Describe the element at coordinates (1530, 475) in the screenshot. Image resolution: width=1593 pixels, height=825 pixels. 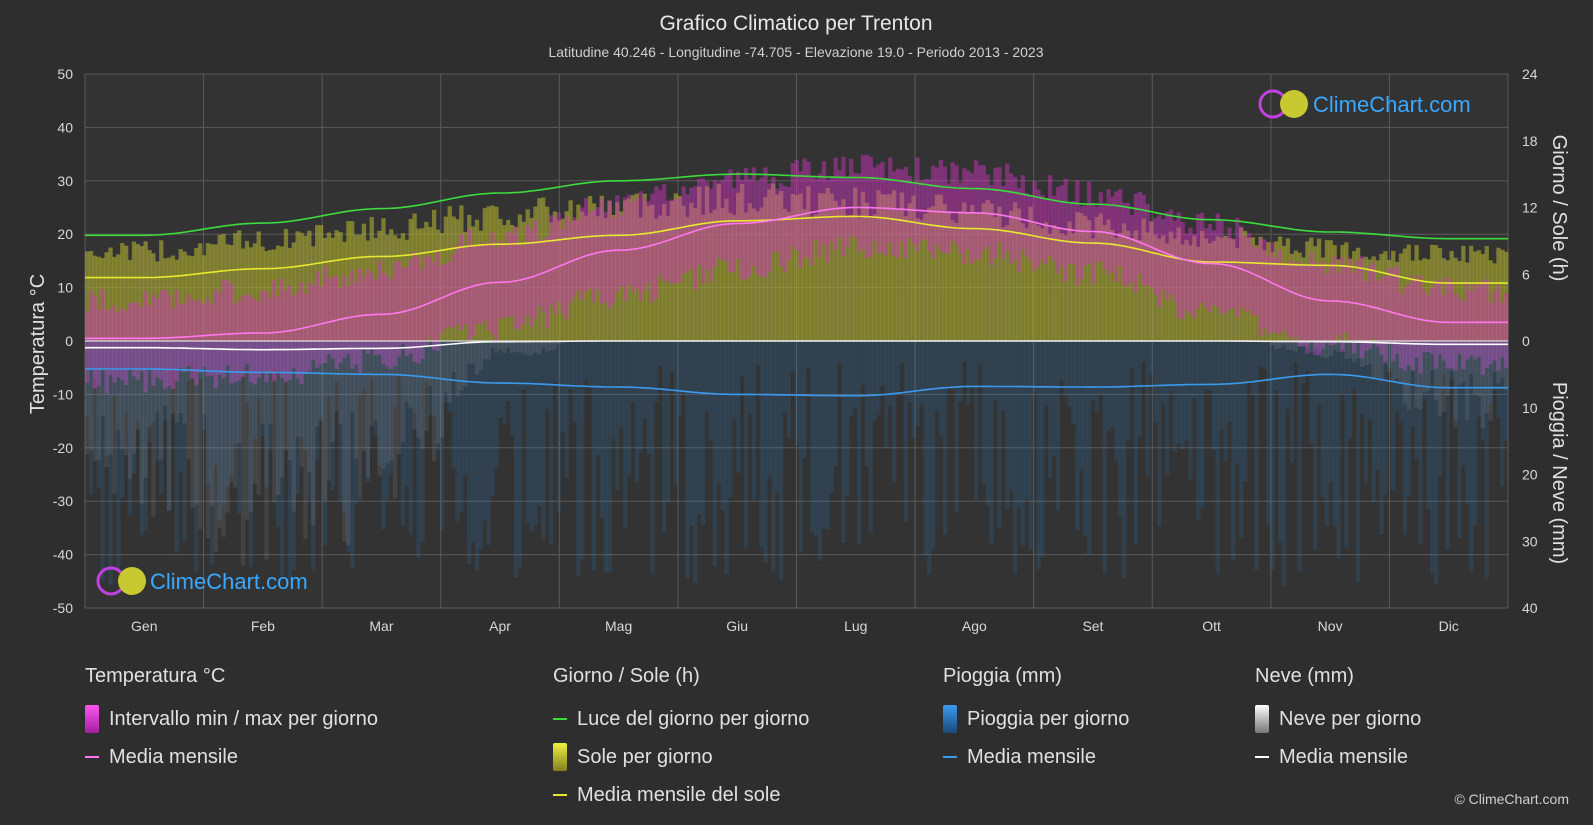
I see `y-tick-right-bottom: 20` at that location.